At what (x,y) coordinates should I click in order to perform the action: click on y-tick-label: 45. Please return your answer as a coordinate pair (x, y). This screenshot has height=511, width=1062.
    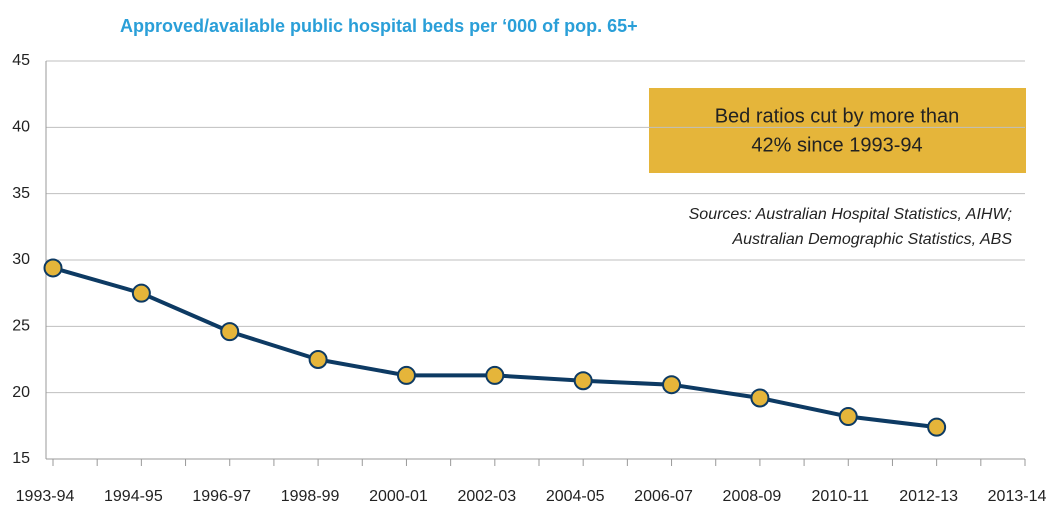
    Looking at the image, I should click on (21, 60).